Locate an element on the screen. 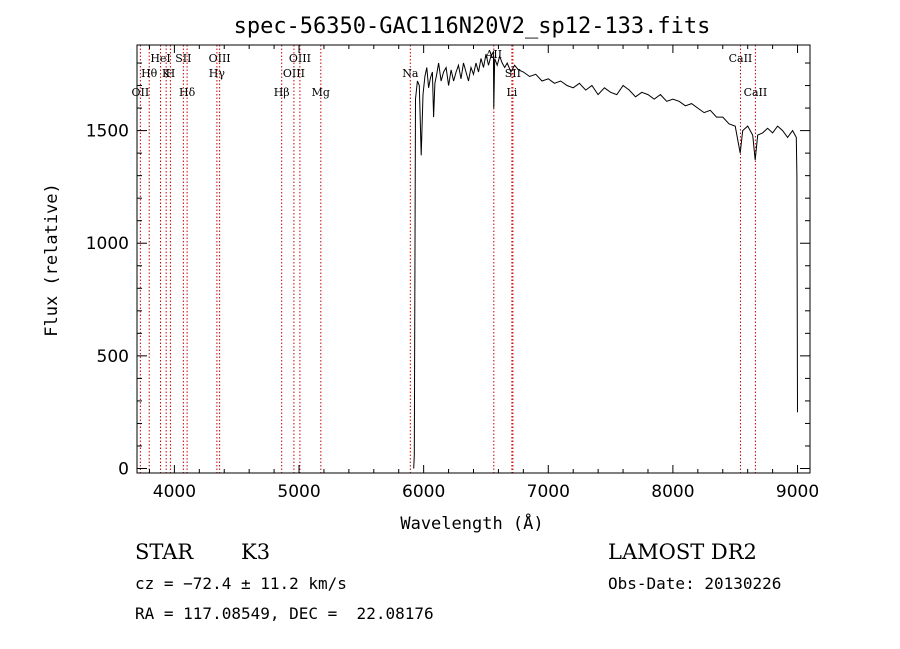 This screenshot has width=900, height=649. x-tick-label: 8000 is located at coordinates (672, 492).